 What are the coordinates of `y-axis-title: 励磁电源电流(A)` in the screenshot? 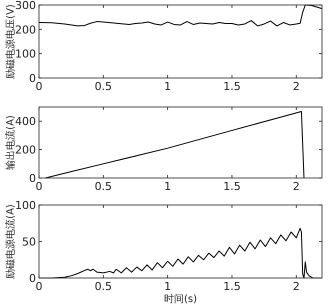 It's located at (10, 241).